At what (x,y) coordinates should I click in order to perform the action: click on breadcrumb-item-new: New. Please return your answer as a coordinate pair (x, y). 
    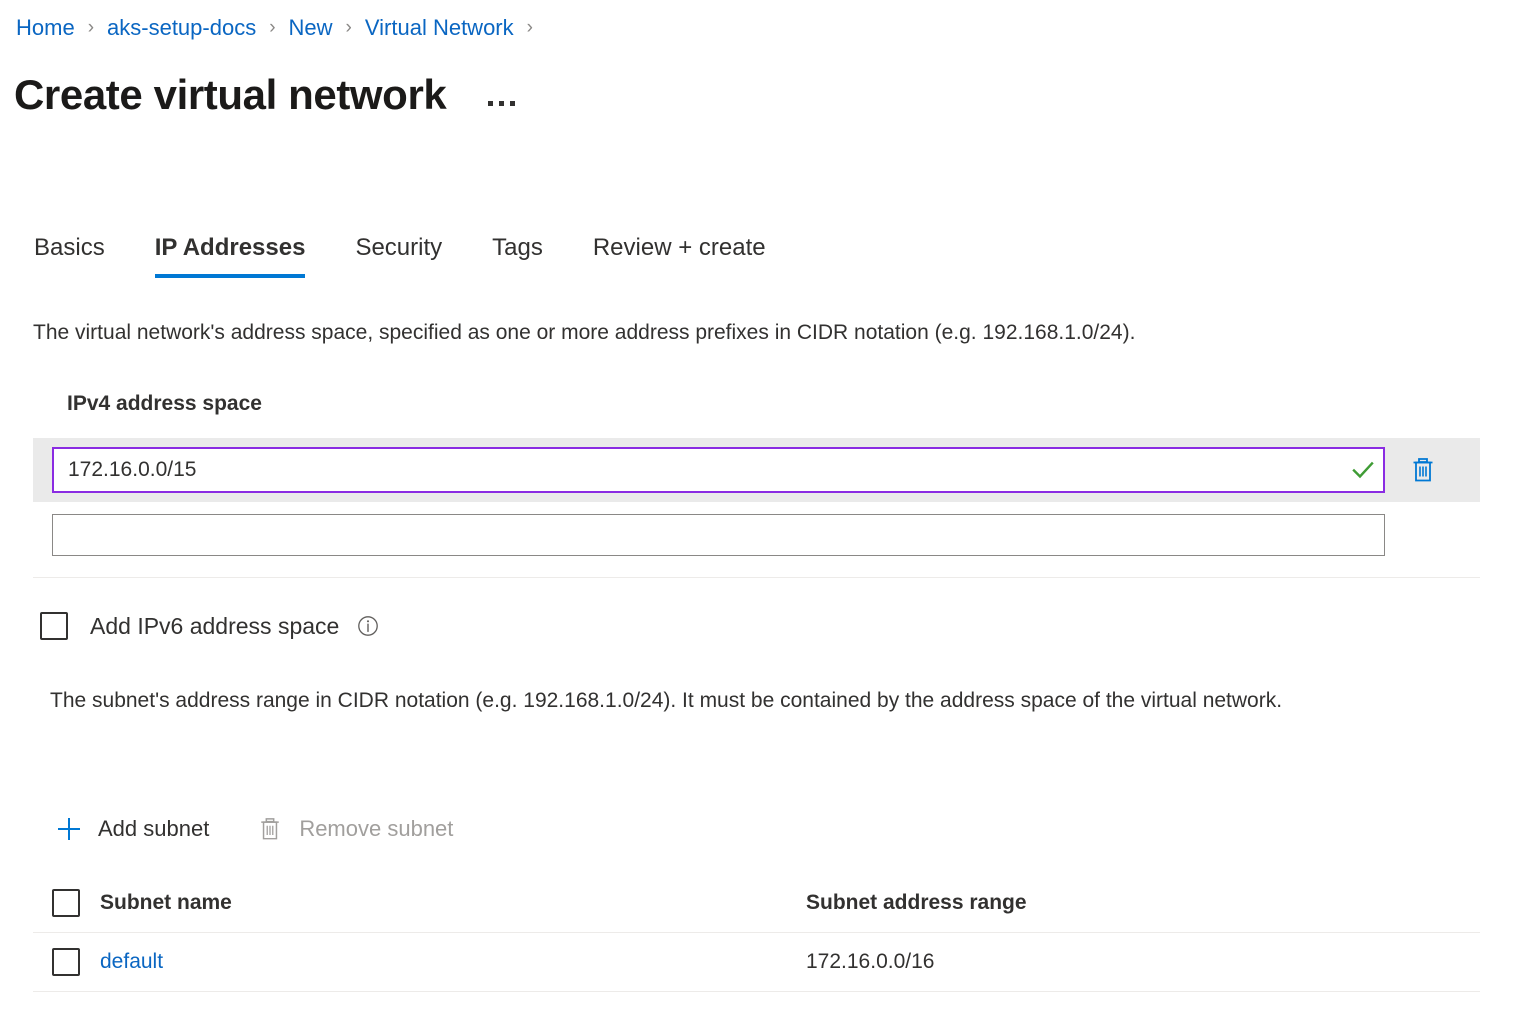
    Looking at the image, I should click on (310, 27).